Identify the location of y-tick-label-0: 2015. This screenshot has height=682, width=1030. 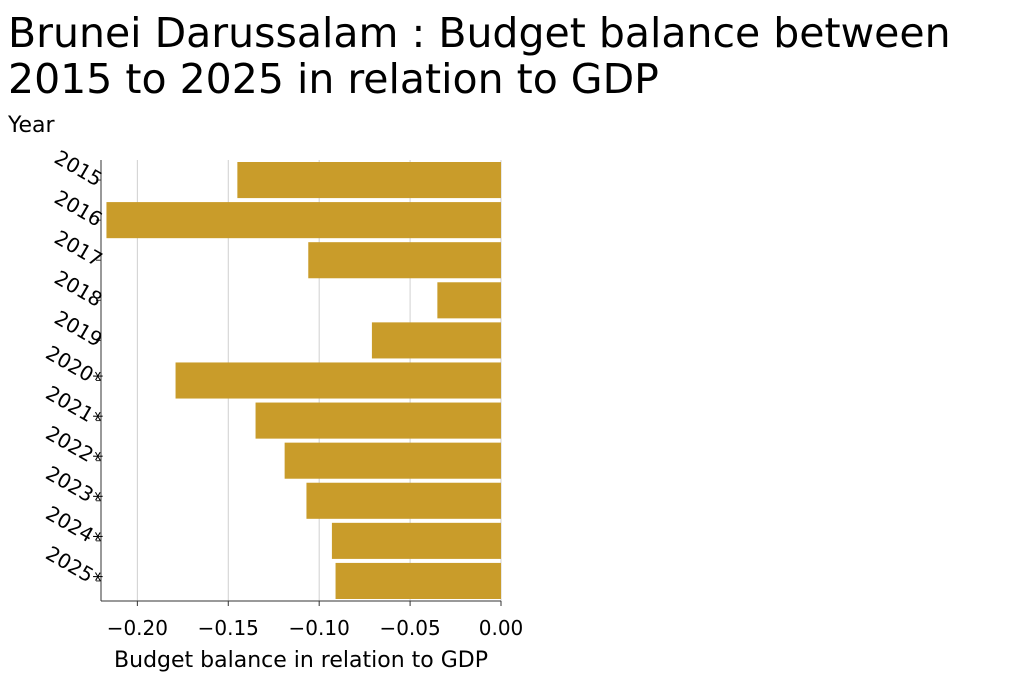
(78, 168).